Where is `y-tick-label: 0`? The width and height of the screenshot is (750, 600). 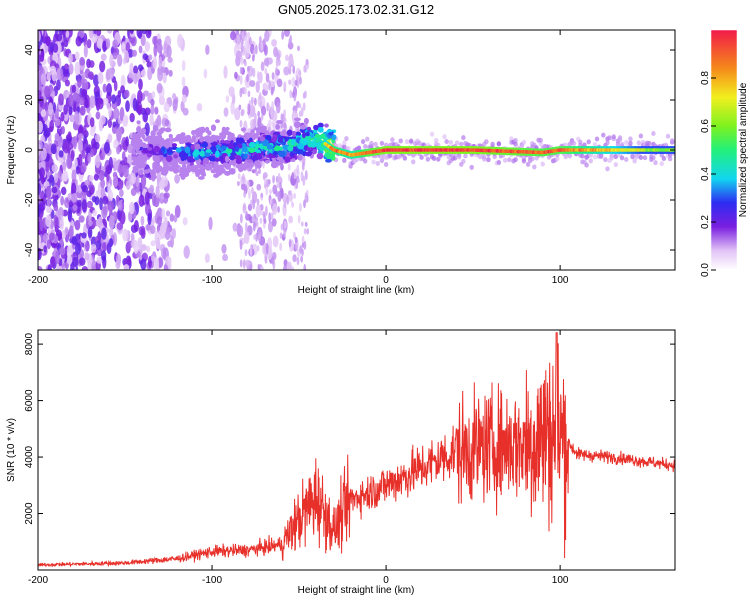 y-tick-label: 0 is located at coordinates (29, 150).